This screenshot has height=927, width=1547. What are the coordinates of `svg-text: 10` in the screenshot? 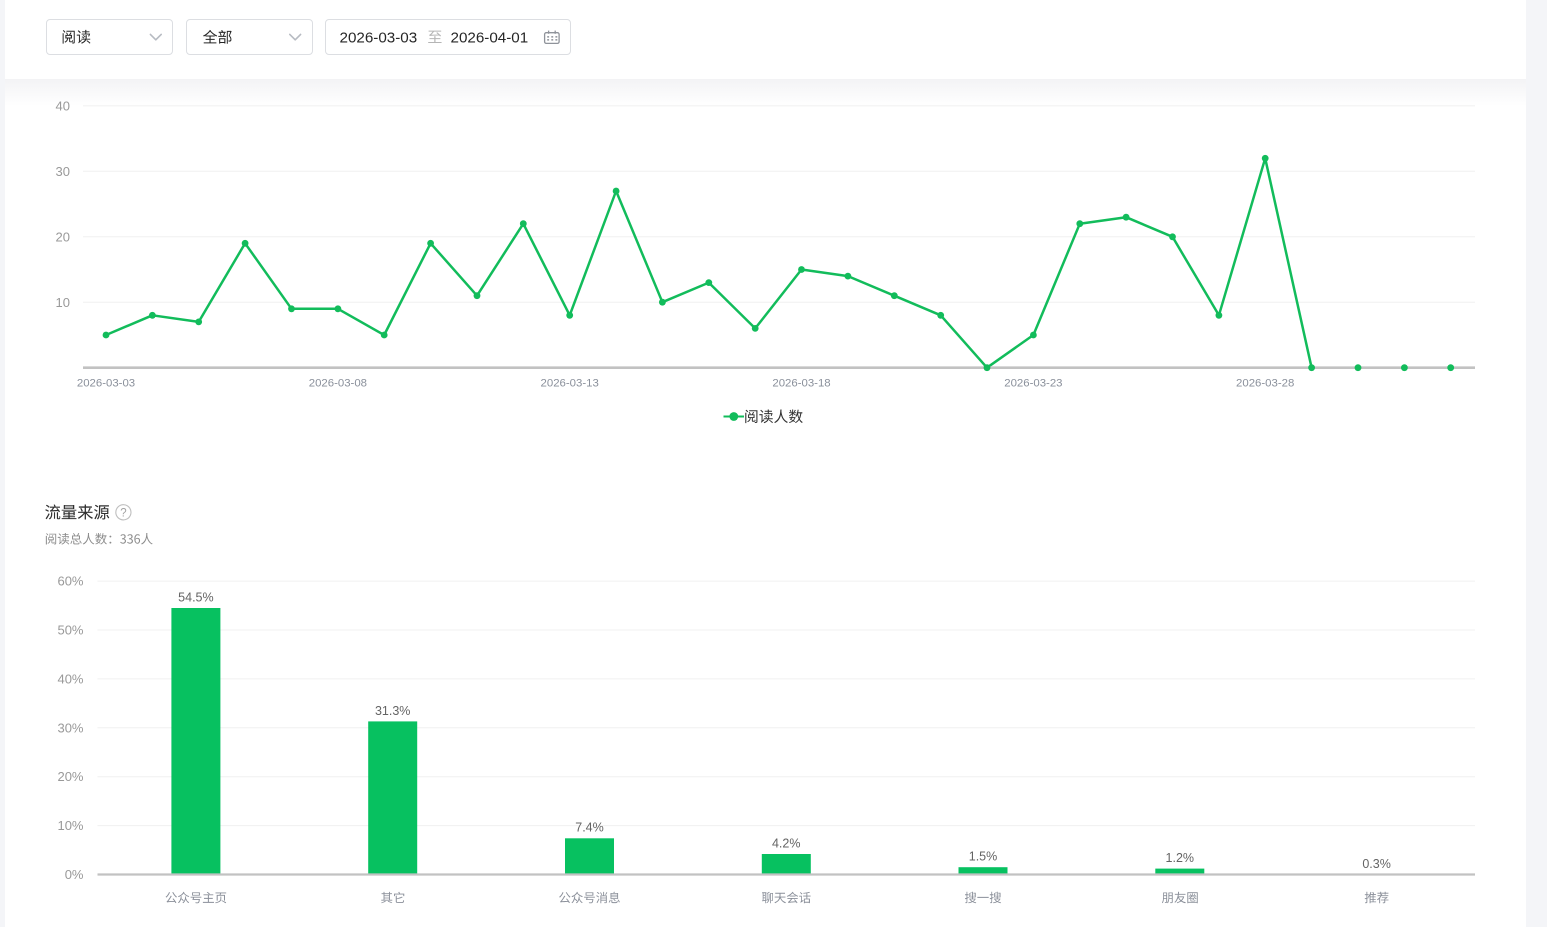 It's located at (63, 302).